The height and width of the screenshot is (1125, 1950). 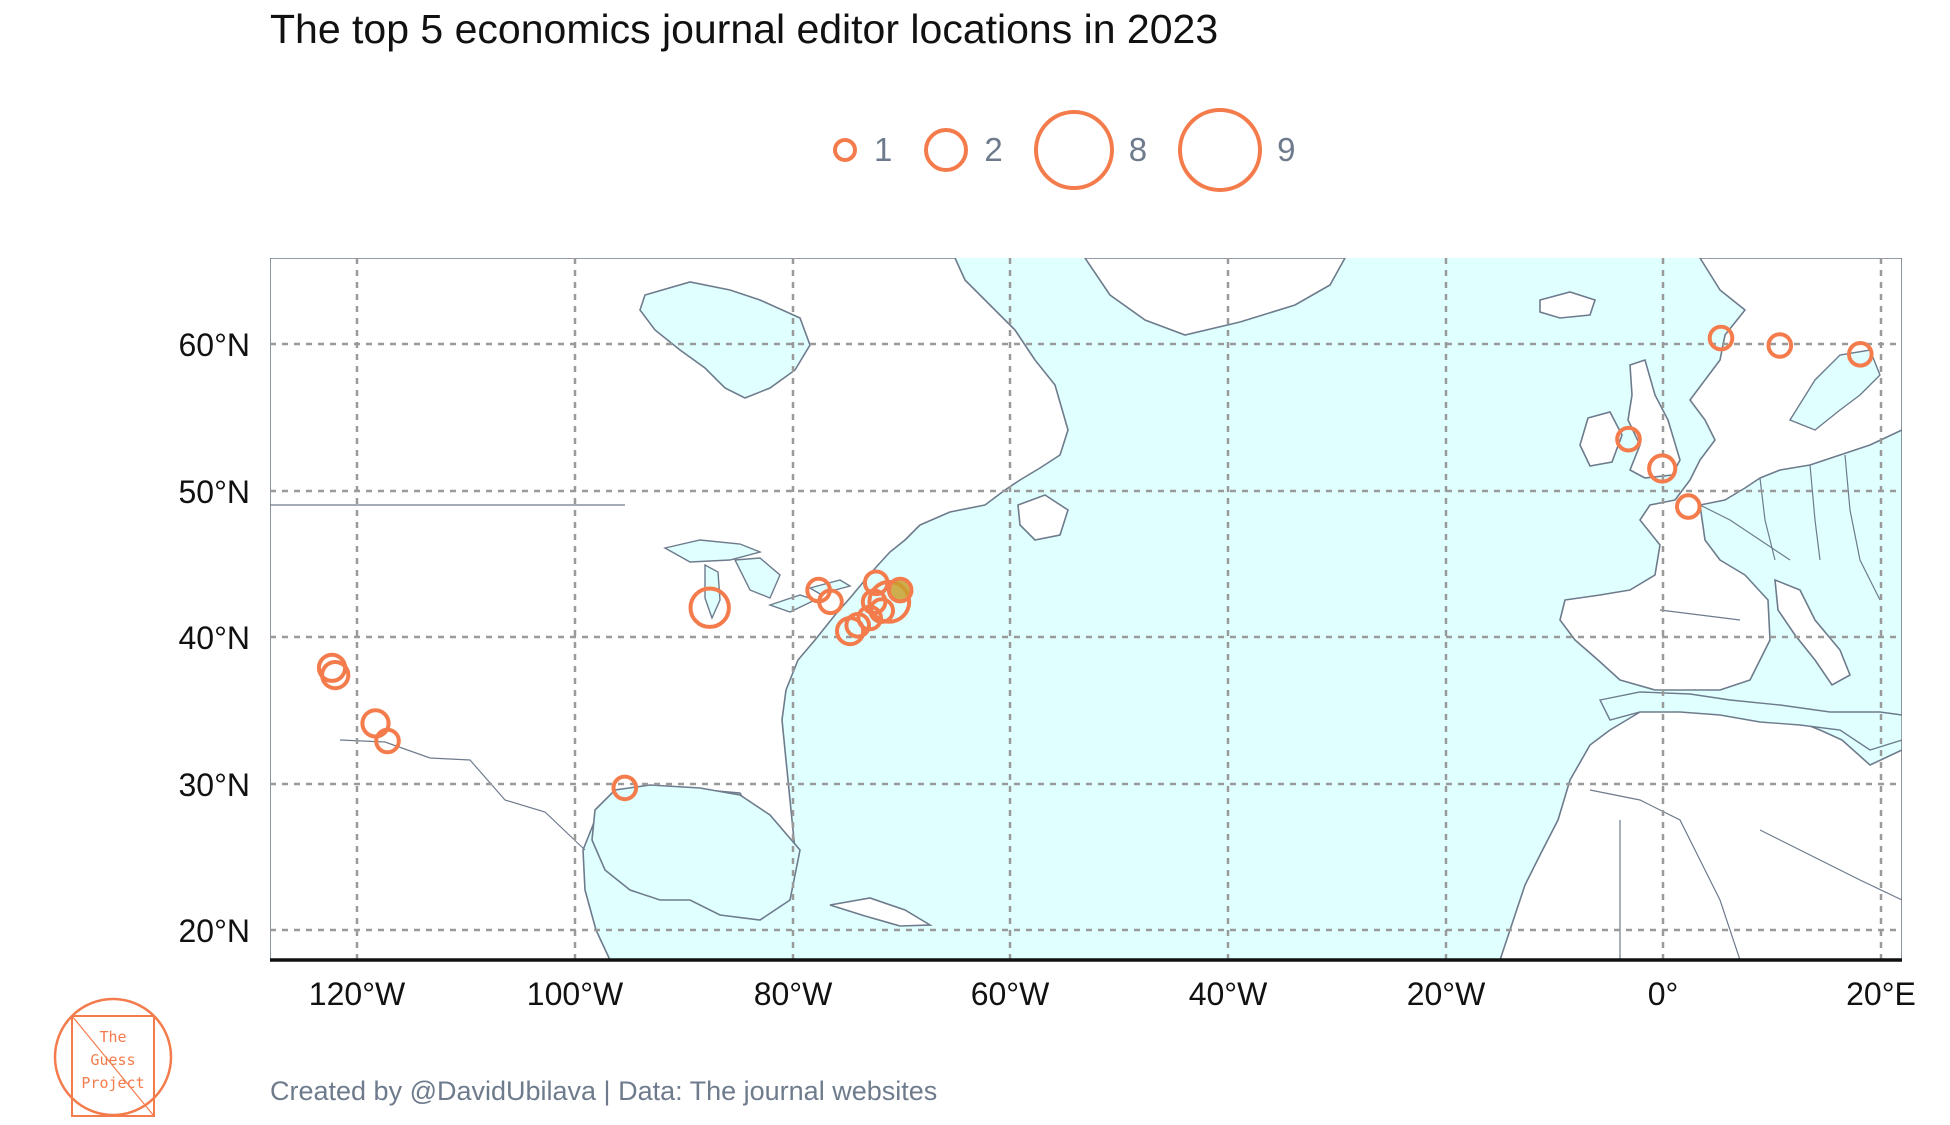 I want to click on hudson-bay, so click(x=725, y=340).